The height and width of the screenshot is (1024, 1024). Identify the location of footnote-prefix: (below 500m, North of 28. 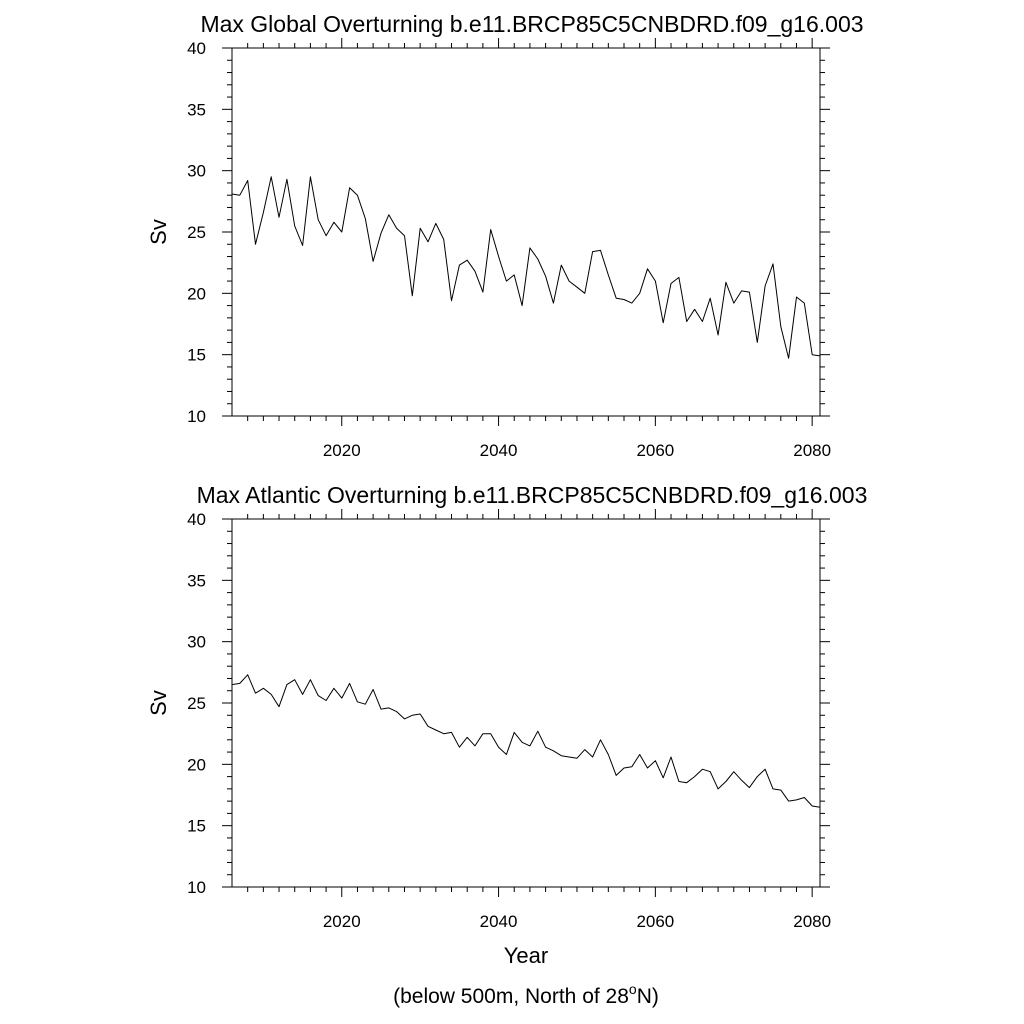
(511, 996).